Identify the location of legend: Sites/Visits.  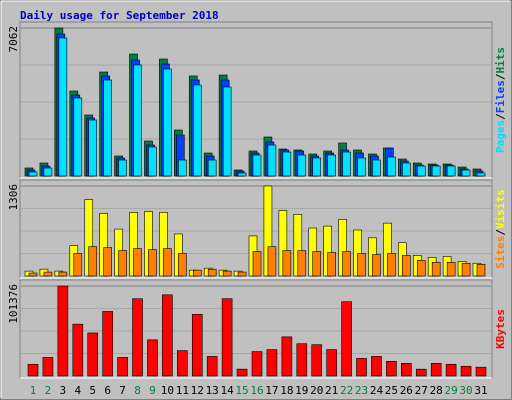
(500, 229).